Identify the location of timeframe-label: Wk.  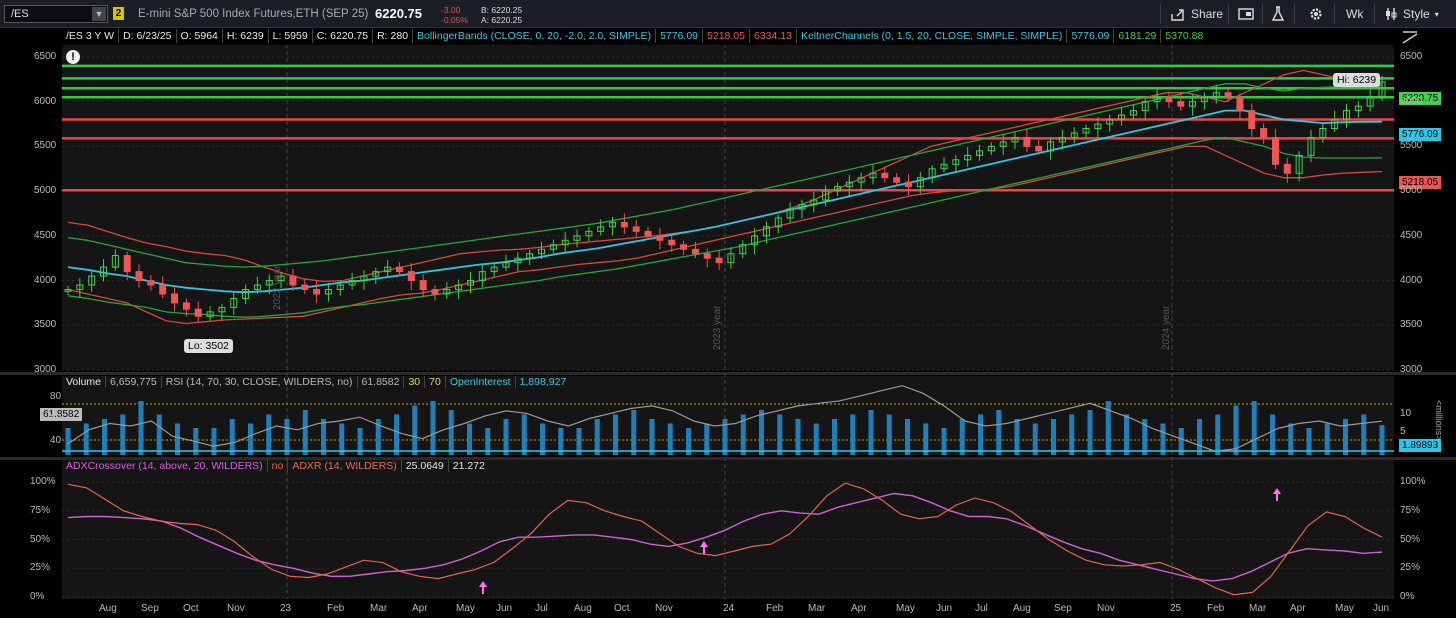
(1355, 14).